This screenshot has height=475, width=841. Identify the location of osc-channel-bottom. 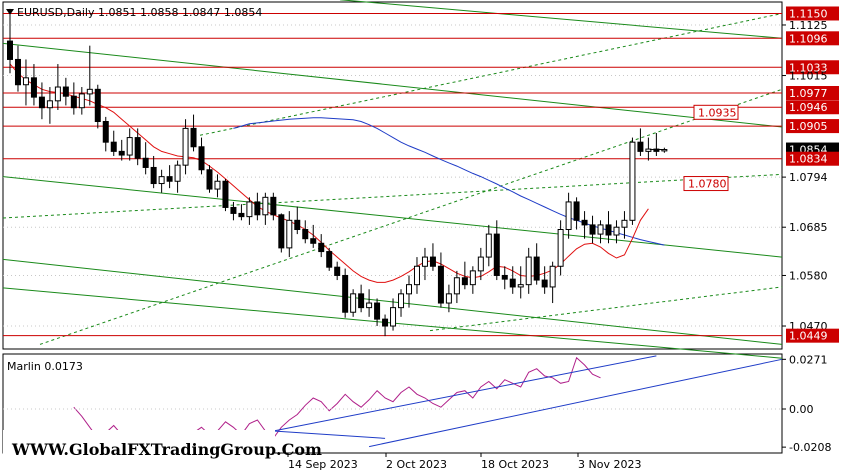
(575, 403).